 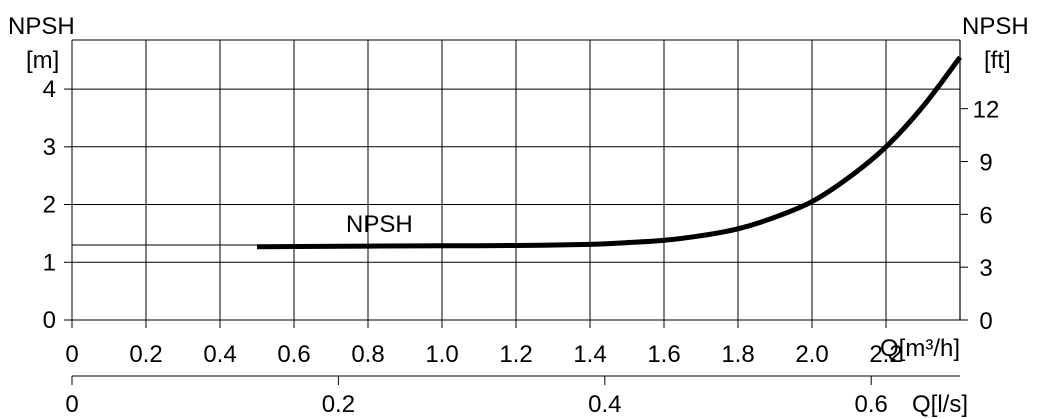 What do you see at coordinates (737, 354) in the screenshot?
I see `bottom-tick-label: 1.8` at bounding box center [737, 354].